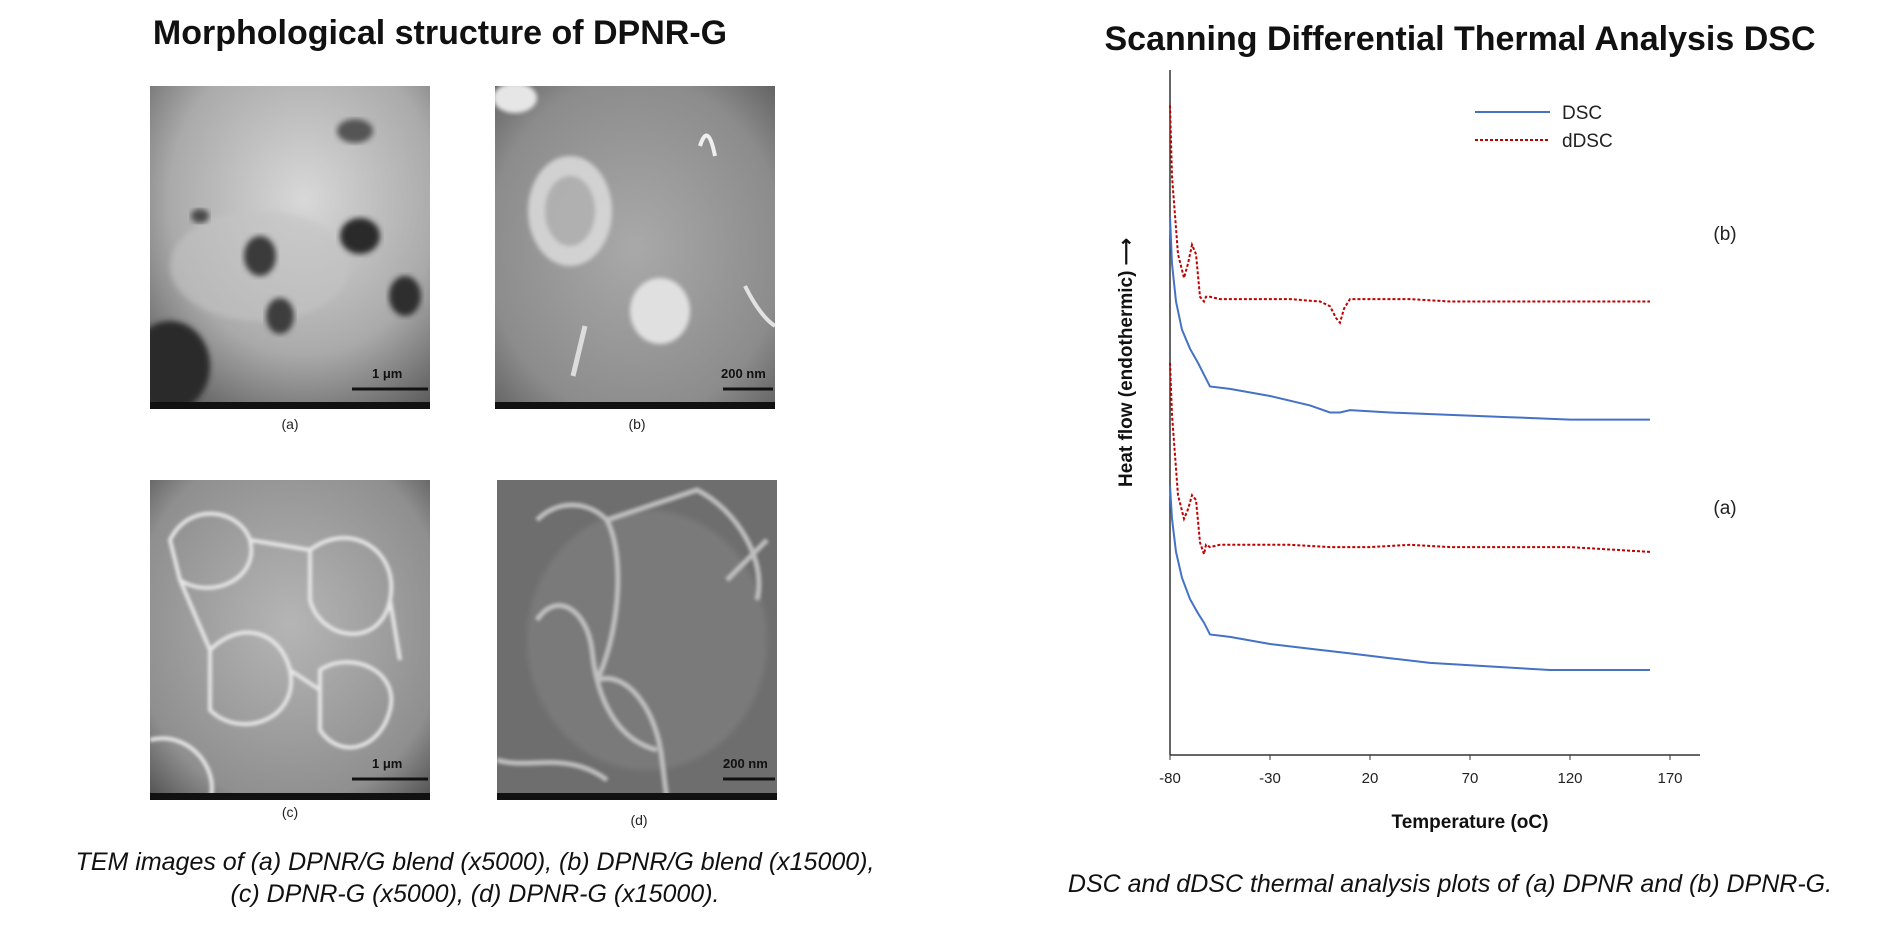  Describe the element at coordinates (1724, 371) in the screenshot. I see `chart-labels: (b) (a)` at that location.